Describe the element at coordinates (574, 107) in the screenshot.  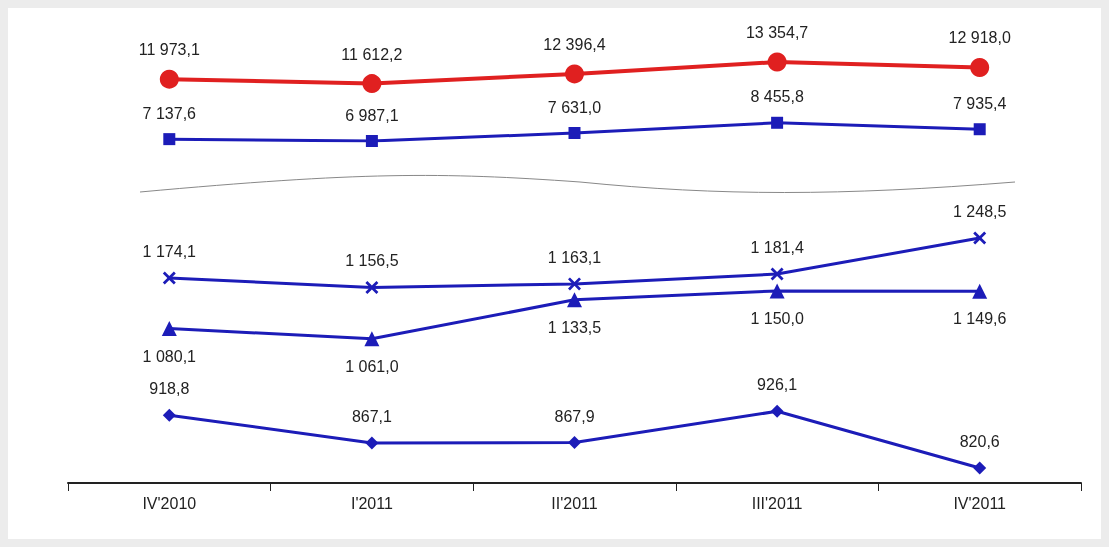
I see `data-label: 7 631,0` at that location.